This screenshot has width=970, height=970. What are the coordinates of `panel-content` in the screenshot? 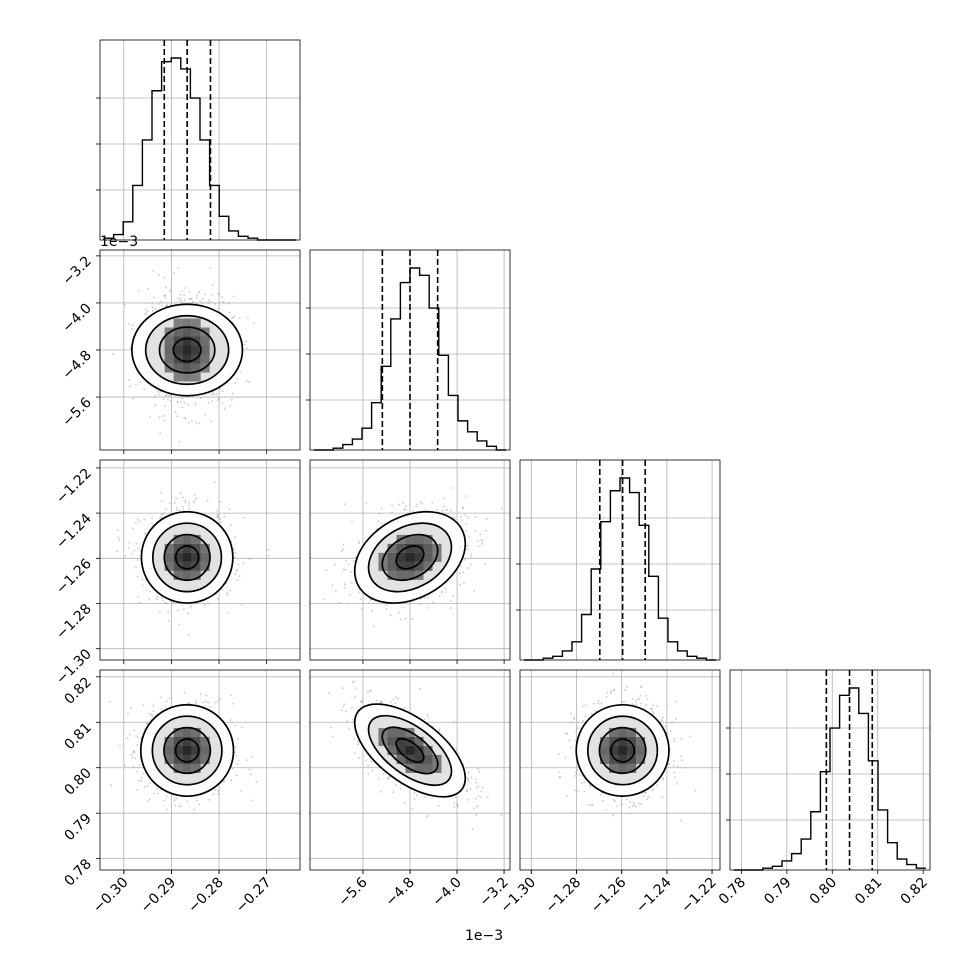 It's located at (200, 770).